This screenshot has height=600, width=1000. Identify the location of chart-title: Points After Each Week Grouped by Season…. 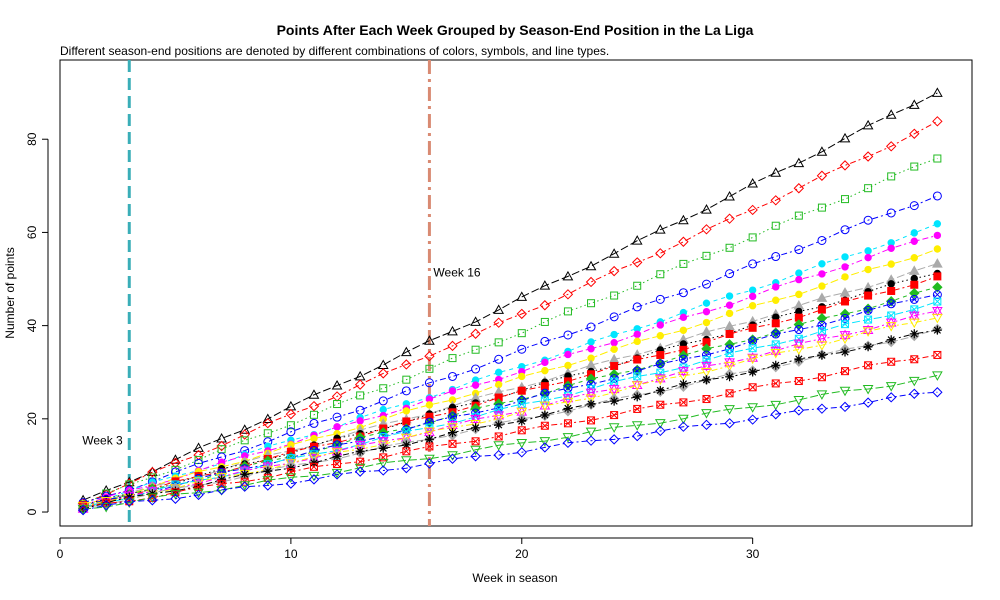
(515, 30).